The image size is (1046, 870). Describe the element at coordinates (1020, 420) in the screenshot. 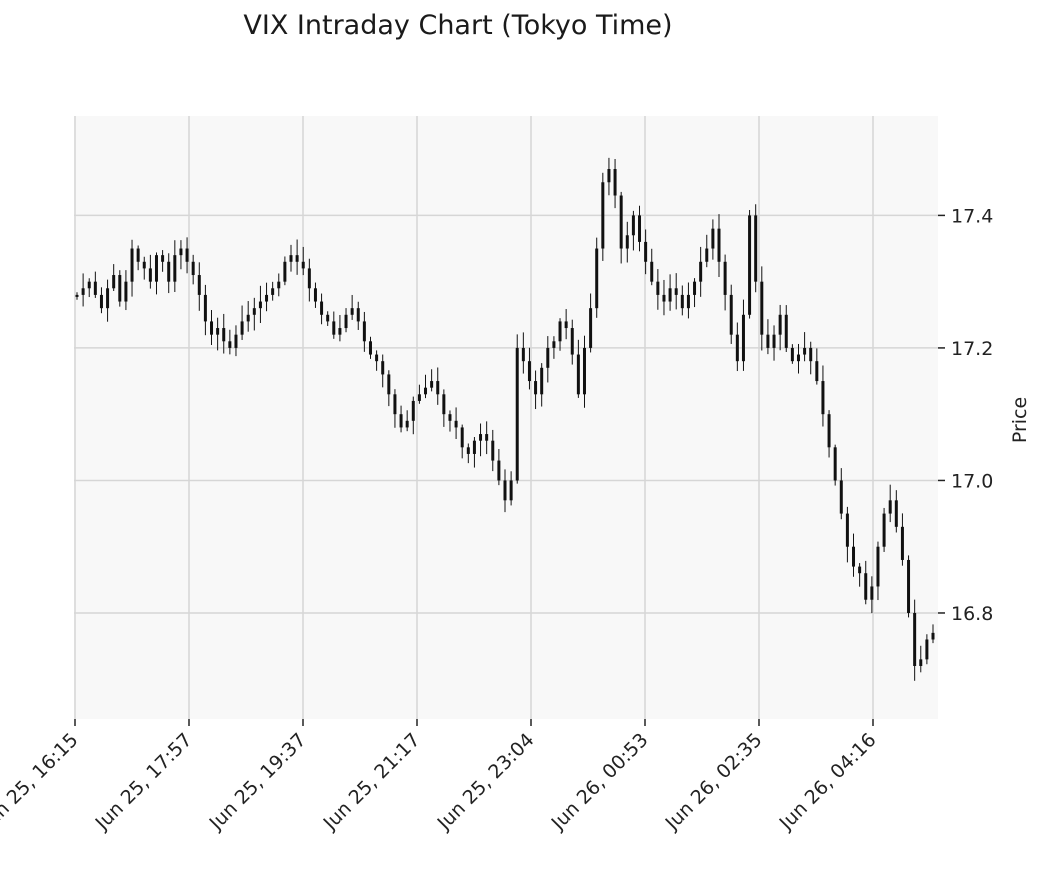

I see `y-axis-label: Price` at that location.